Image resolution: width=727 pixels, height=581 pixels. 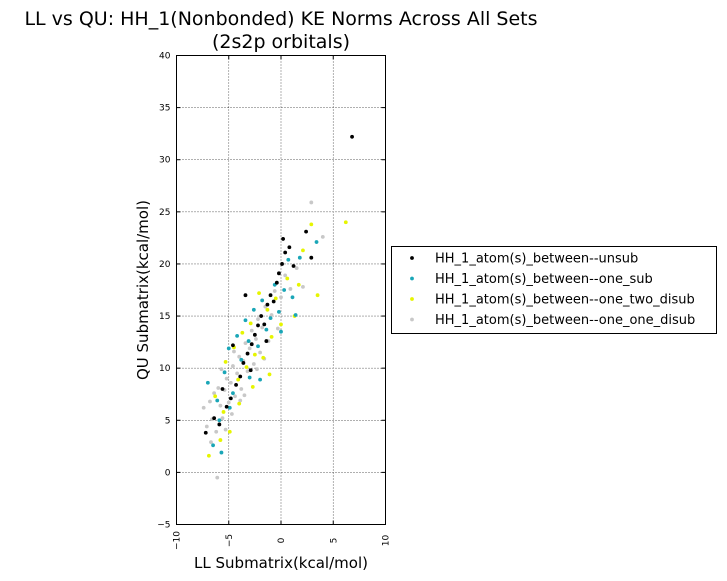 What do you see at coordinates (230, 540) in the screenshot?
I see `x-tick-label: −5` at bounding box center [230, 540].